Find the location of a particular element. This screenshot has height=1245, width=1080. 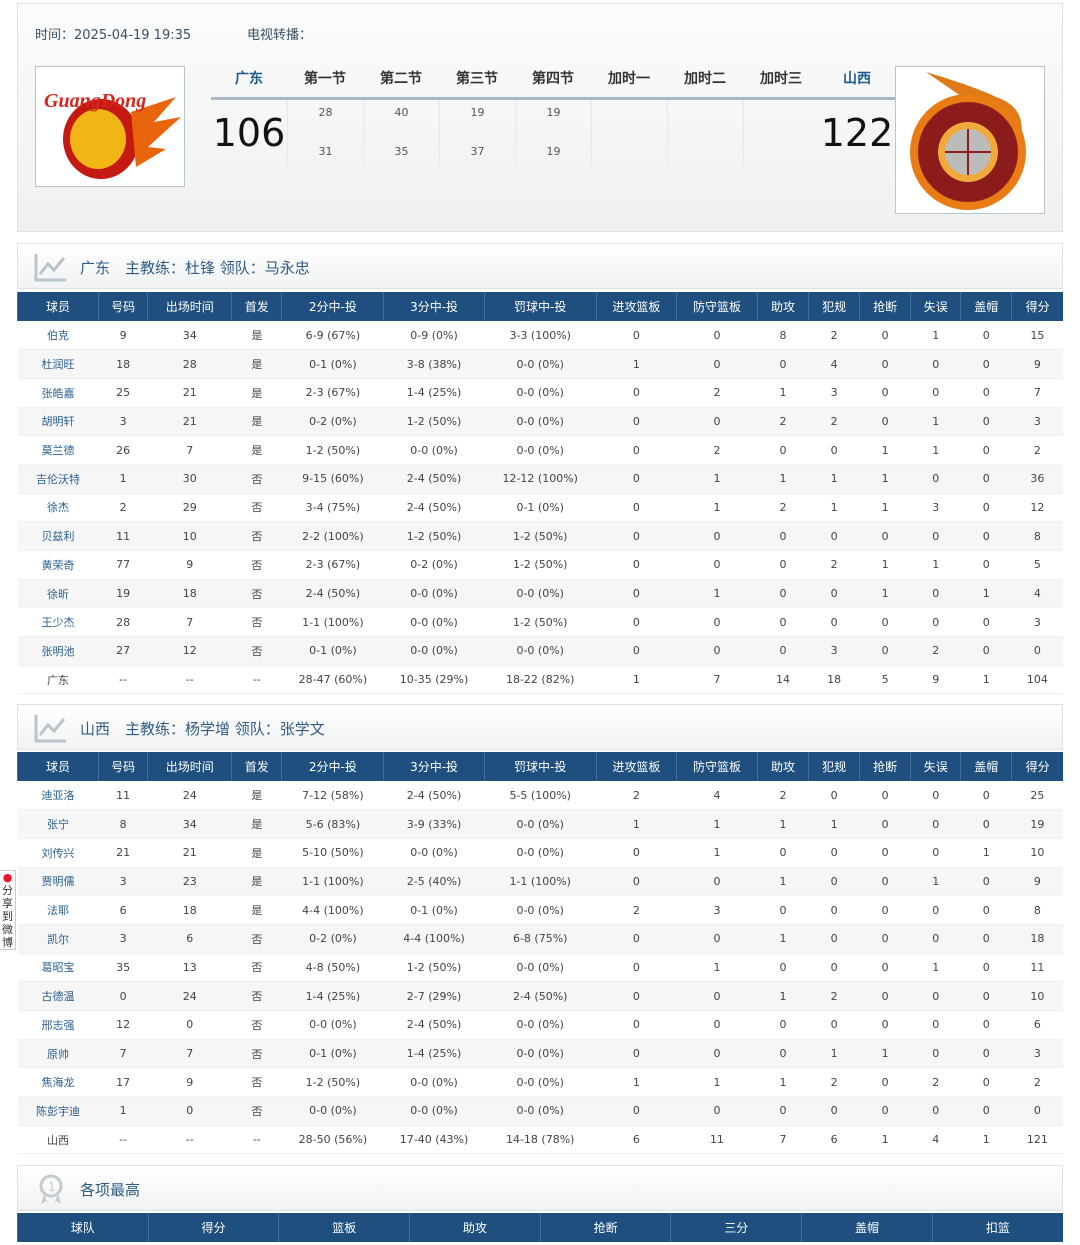

player-name-link: 古德温 is located at coordinates (58, 996).